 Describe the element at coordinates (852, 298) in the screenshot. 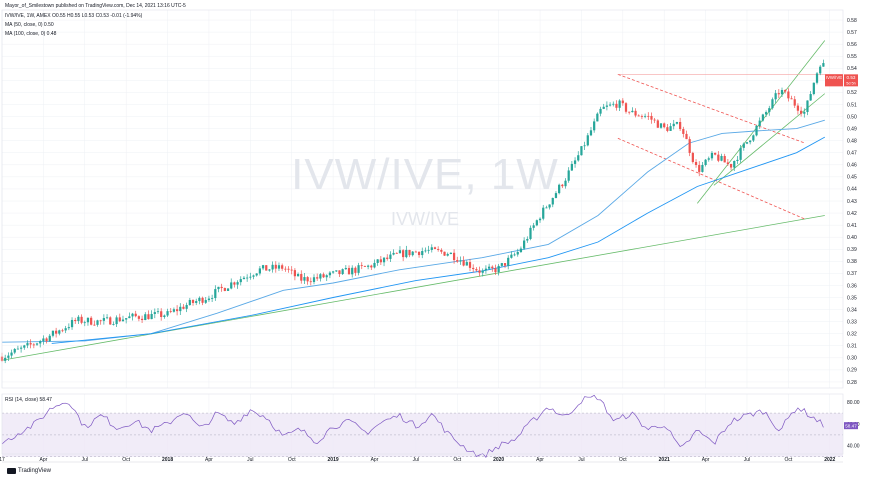

I see `y-tick-label: 0.35` at that location.